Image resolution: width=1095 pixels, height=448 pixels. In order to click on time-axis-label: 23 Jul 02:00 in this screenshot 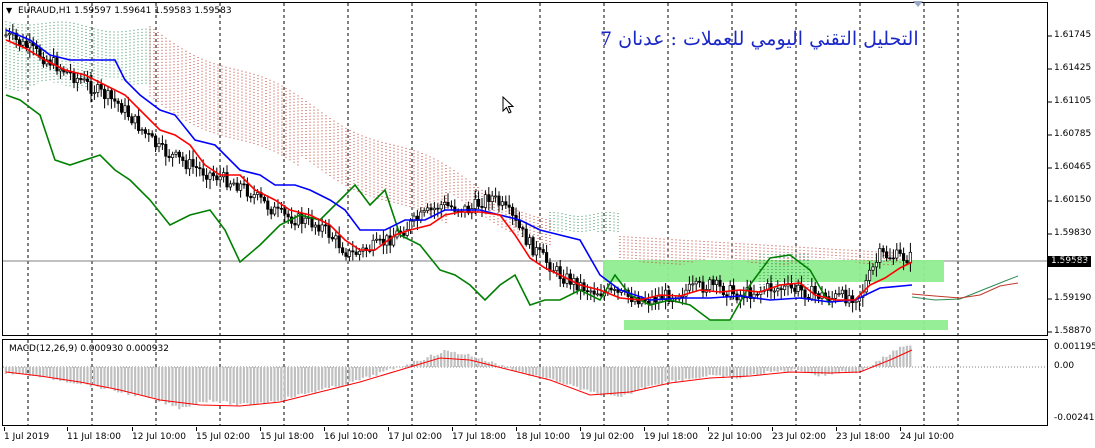, I will do `click(799, 437)`.